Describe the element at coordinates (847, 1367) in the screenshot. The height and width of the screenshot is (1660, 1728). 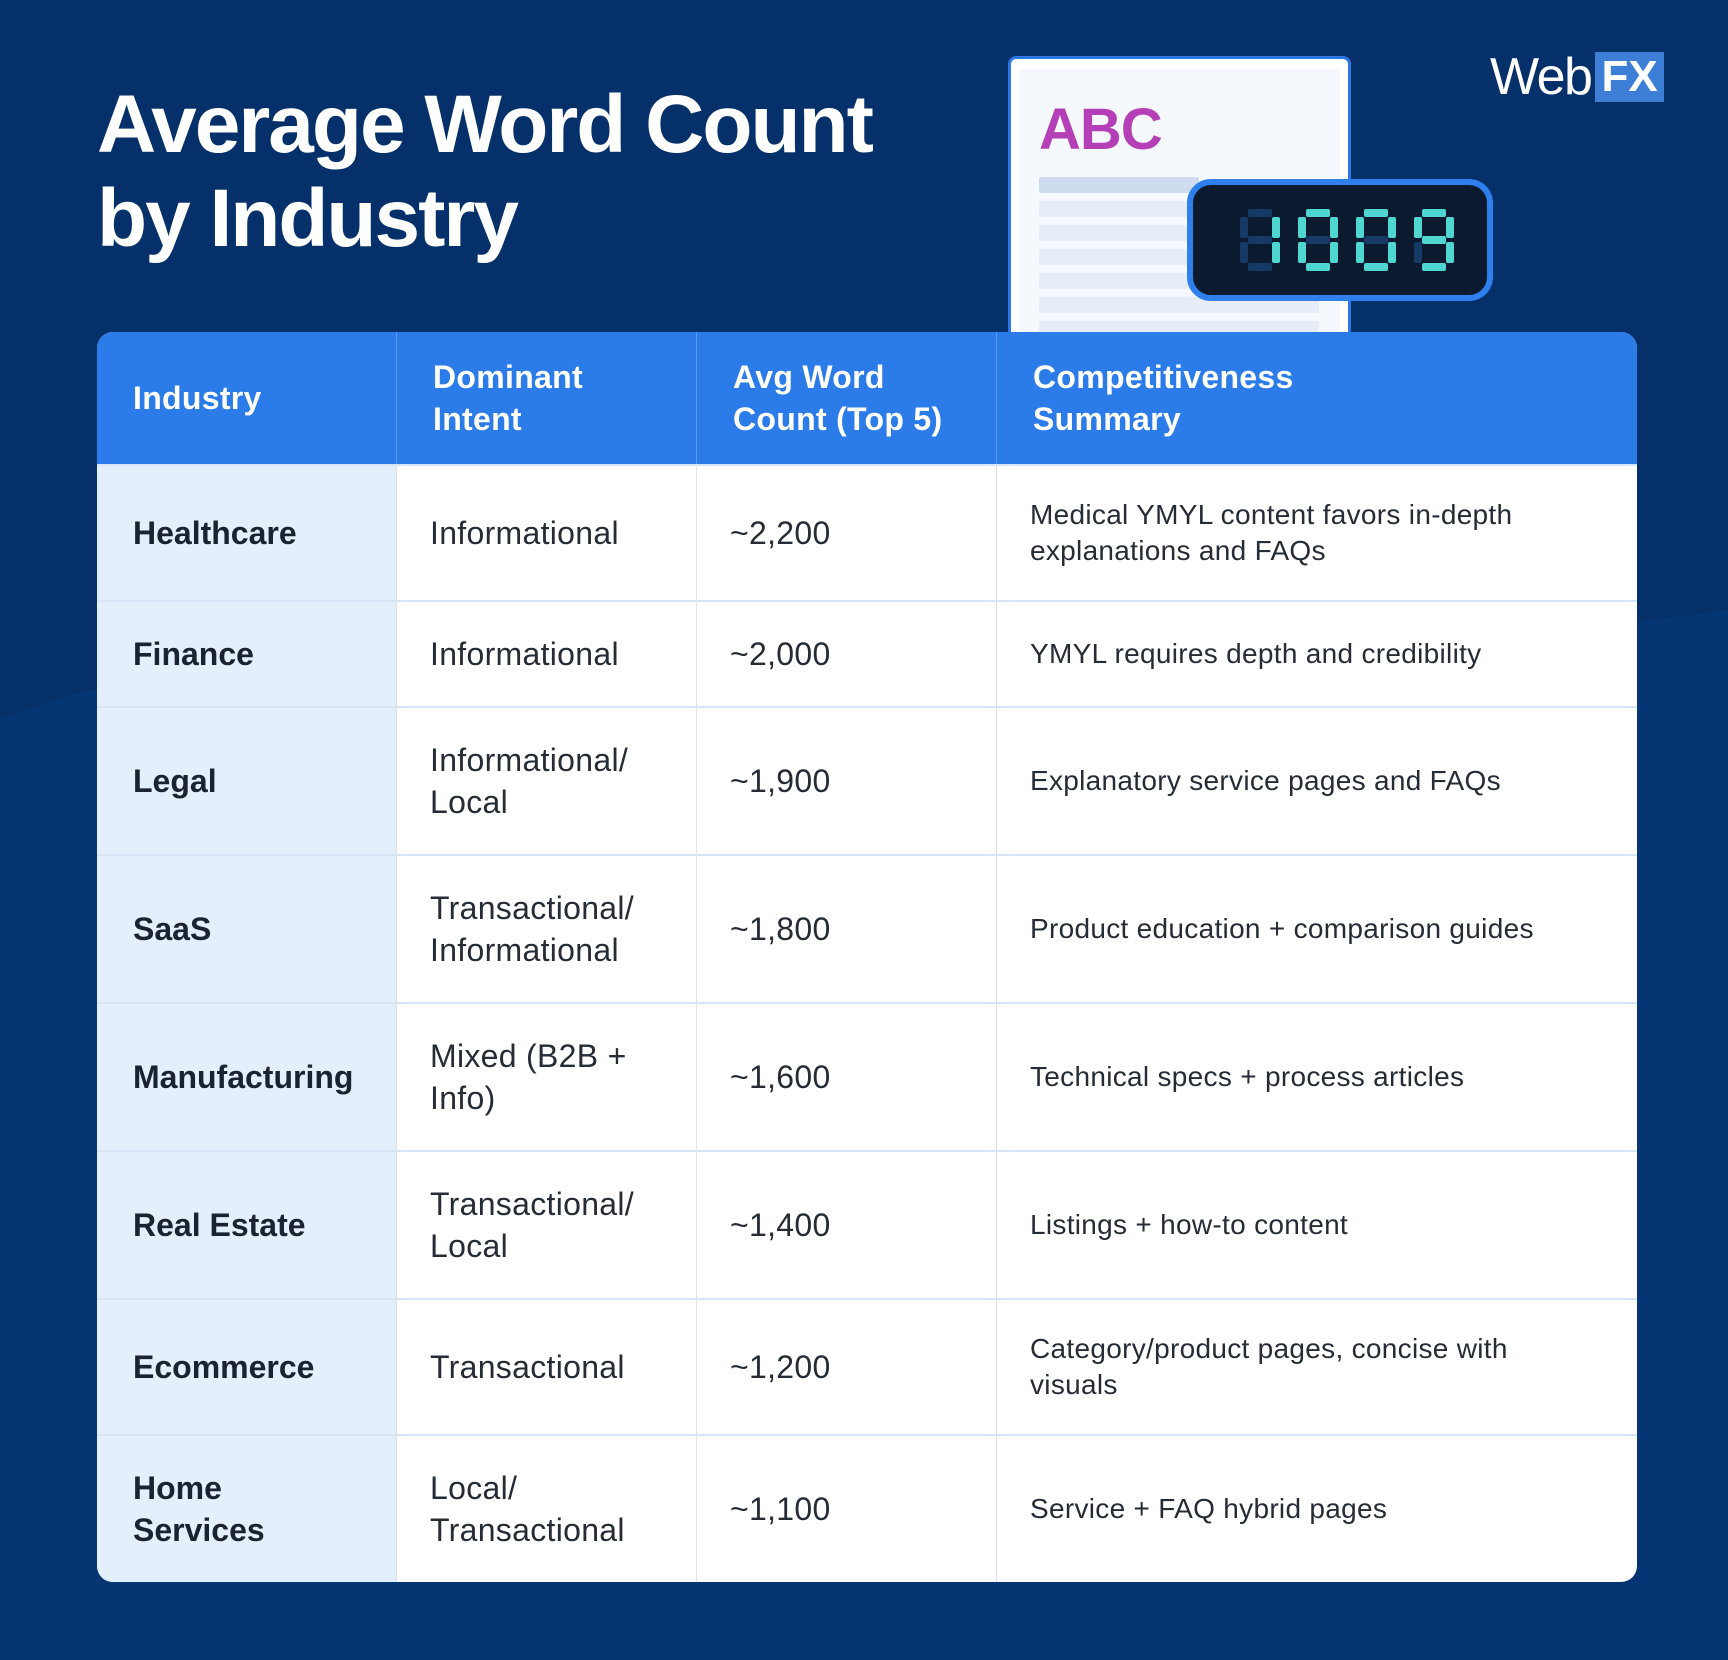
I see `cell-word-count: ~1,200` at that location.